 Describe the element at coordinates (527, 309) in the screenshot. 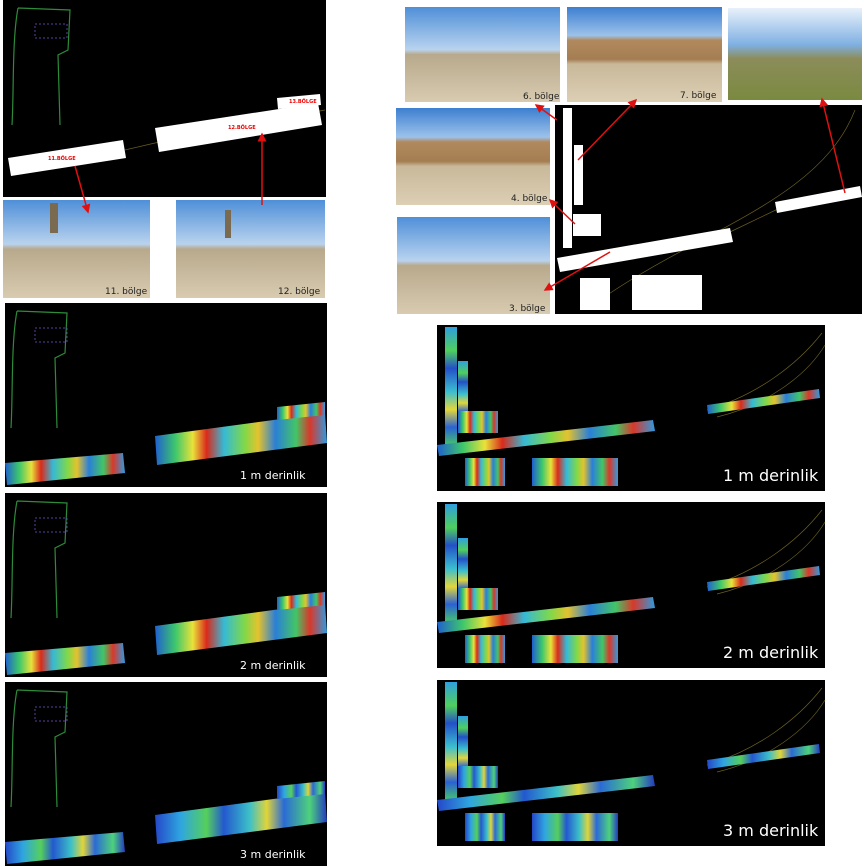

I see `photo-caption: 3. bölge` at that location.